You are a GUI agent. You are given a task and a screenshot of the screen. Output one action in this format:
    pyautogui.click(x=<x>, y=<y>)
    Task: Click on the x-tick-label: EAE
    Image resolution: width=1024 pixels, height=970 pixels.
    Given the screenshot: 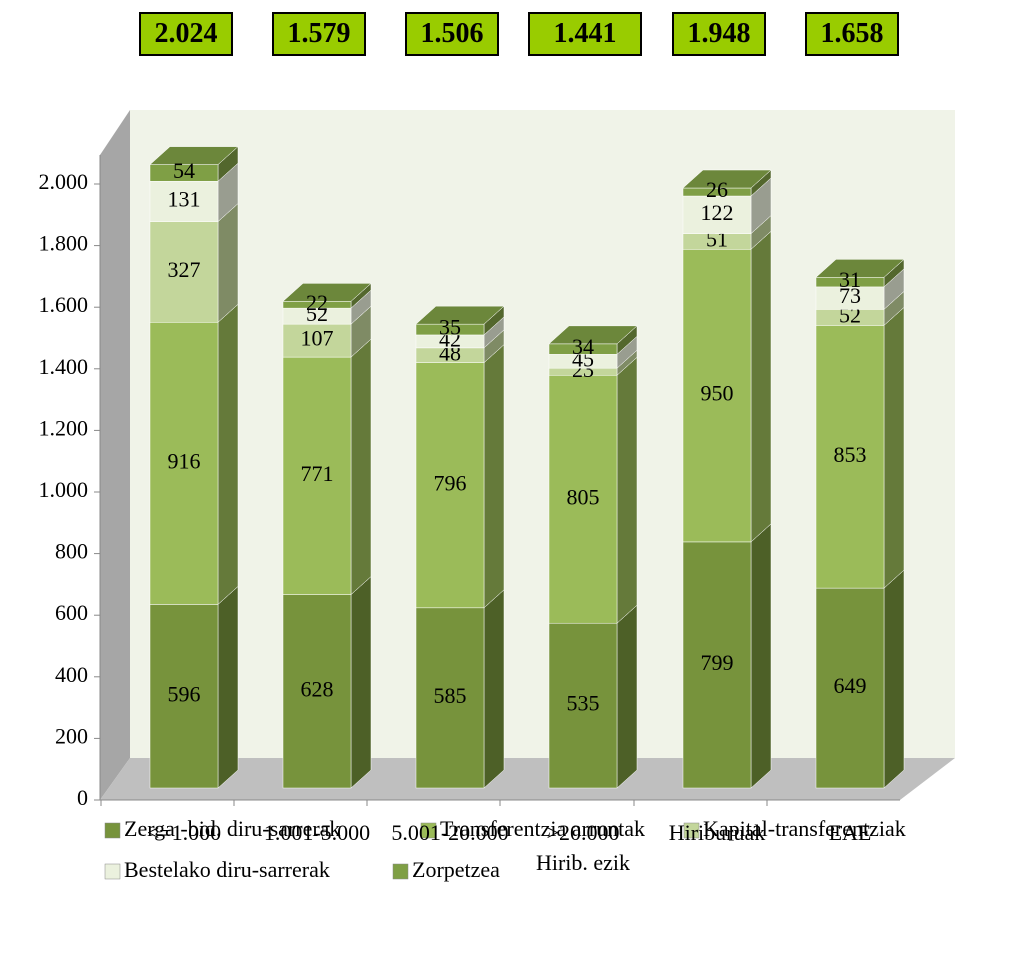 What is the action you would take?
    pyautogui.click(x=850, y=832)
    